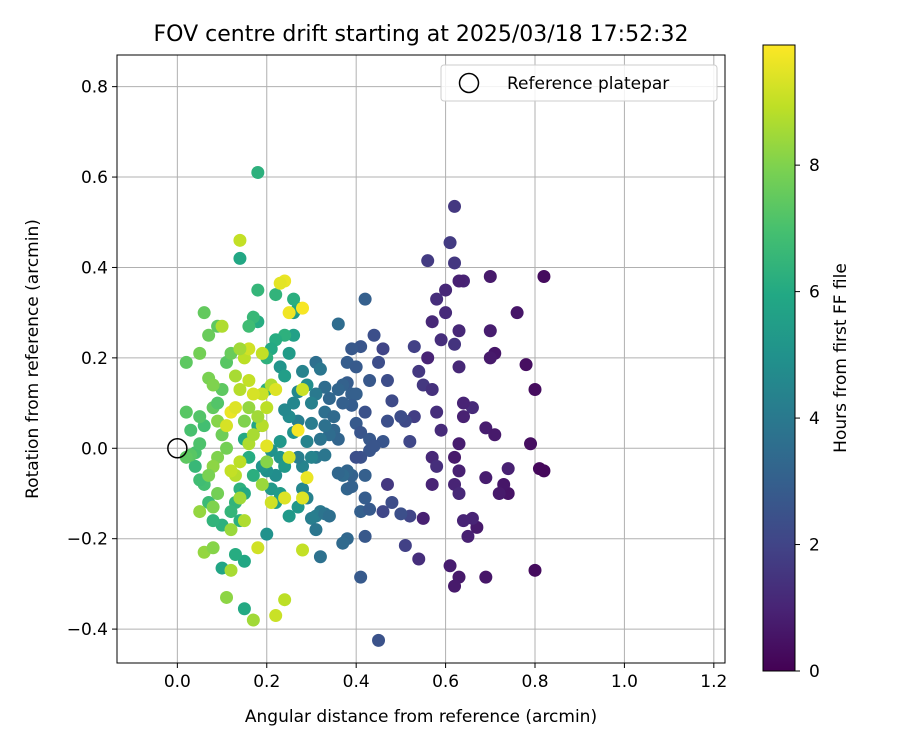 The width and height of the screenshot is (900, 750). I want to click on x-axis-ticks: 0.0 0.2 0.4 0.6 0.8 1.0 1.2, so click(445, 677).